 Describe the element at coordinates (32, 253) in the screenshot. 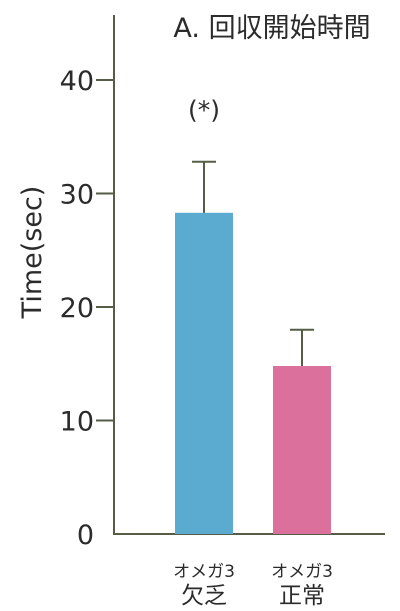

I see `y-axis-label: Time(sec)` at that location.